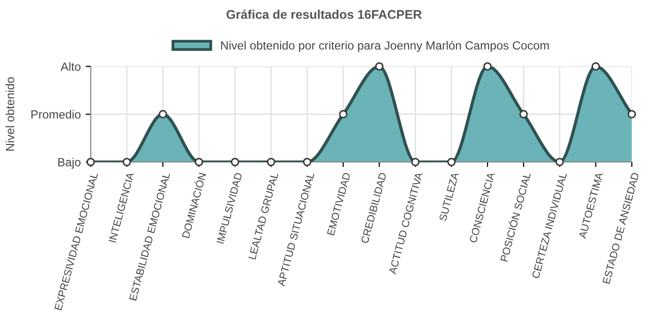 The image size is (648, 324). What do you see at coordinates (56, 114) in the screenshot?
I see `category-label: Promedio` at bounding box center [56, 114].